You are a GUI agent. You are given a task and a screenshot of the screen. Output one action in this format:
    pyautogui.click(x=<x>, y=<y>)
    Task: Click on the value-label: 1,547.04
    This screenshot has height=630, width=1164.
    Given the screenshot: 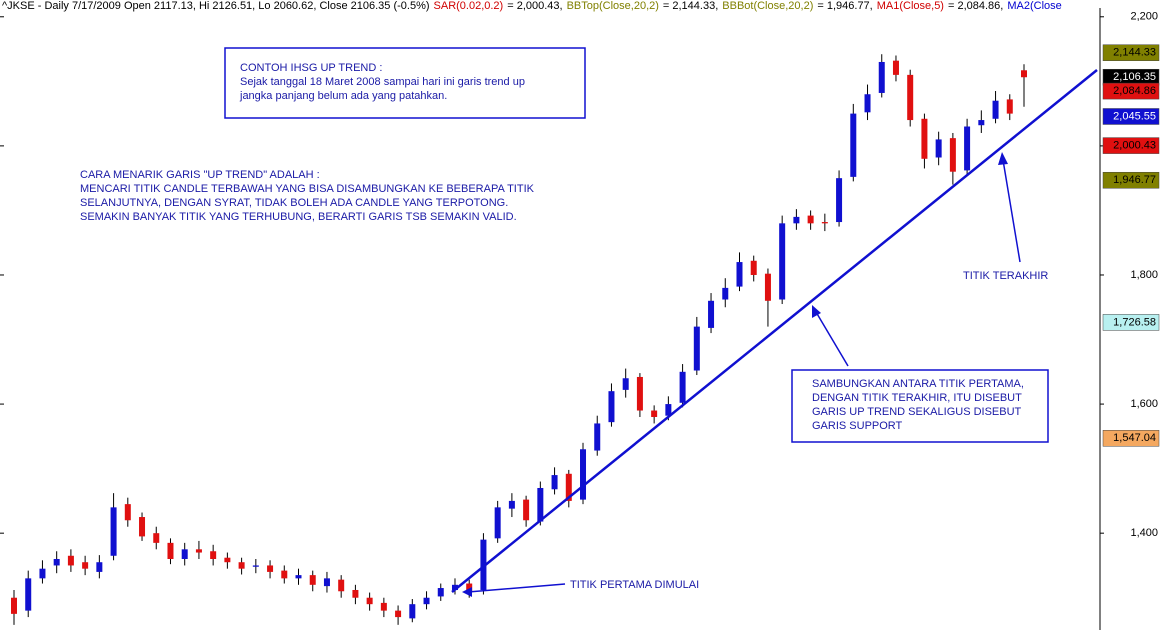 What is the action you would take?
    pyautogui.click(x=1134, y=438)
    